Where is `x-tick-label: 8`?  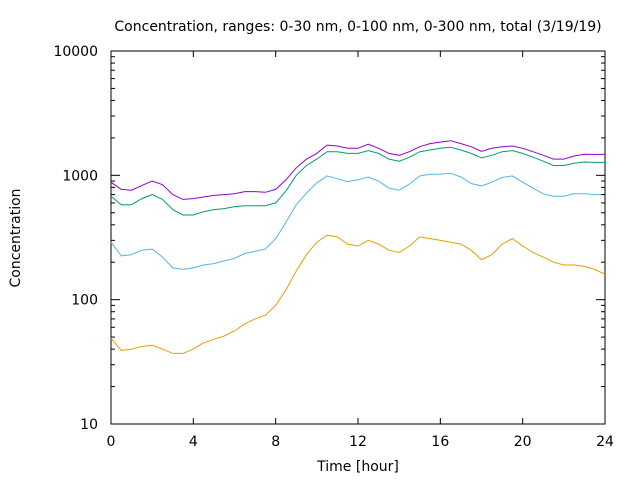 x-tick-label: 8 is located at coordinates (275, 442).